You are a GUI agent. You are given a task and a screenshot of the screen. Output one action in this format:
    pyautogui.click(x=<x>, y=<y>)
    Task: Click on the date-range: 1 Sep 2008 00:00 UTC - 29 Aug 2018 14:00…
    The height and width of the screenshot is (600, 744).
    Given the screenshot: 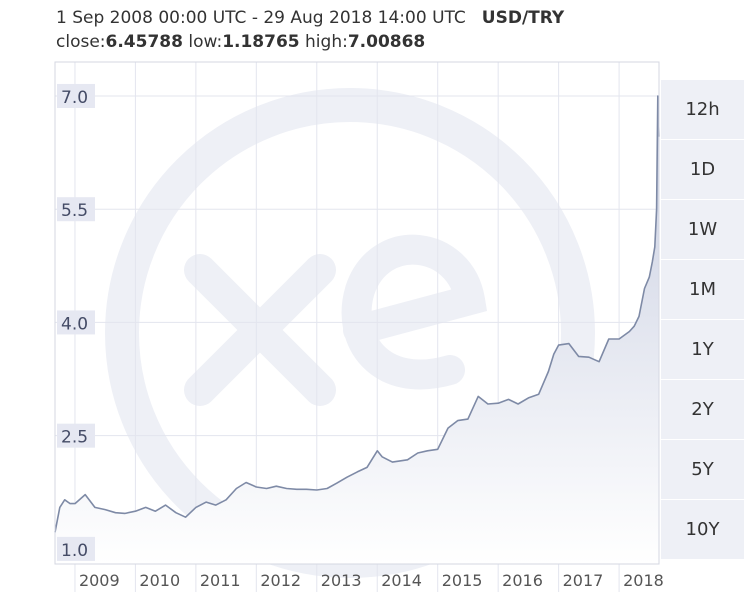 What is the action you would take?
    pyautogui.click(x=261, y=18)
    